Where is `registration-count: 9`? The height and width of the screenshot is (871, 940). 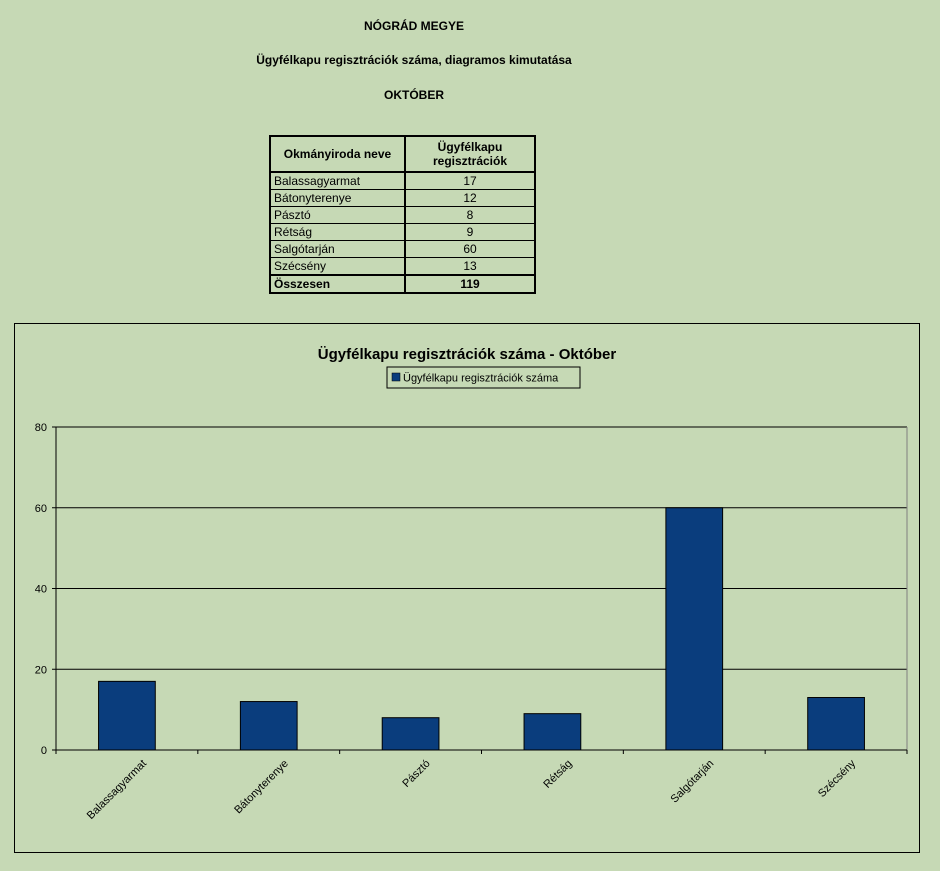
registration-count: 9 is located at coordinates (470, 232).